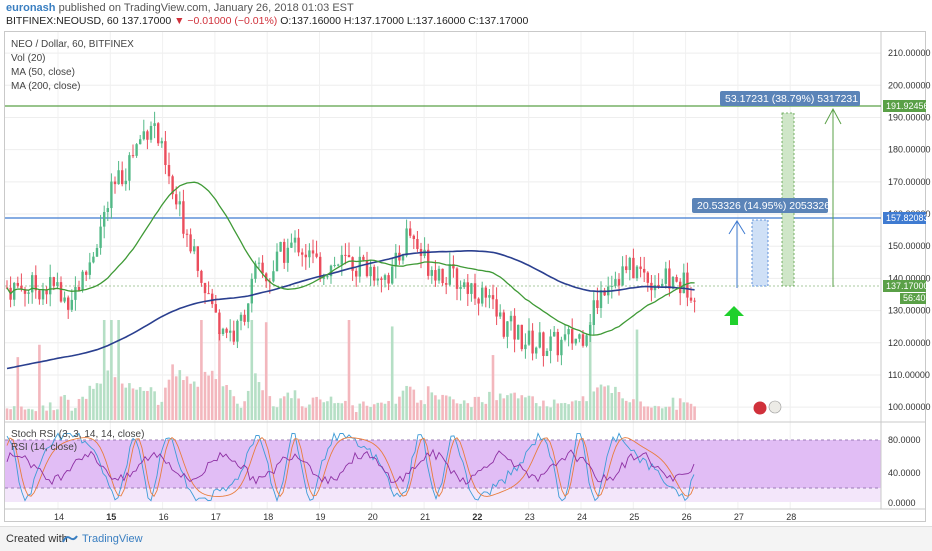 The image size is (932, 551). What do you see at coordinates (909, 182) in the screenshot?
I see `price-tick-label: 170.00000` at bounding box center [909, 182].